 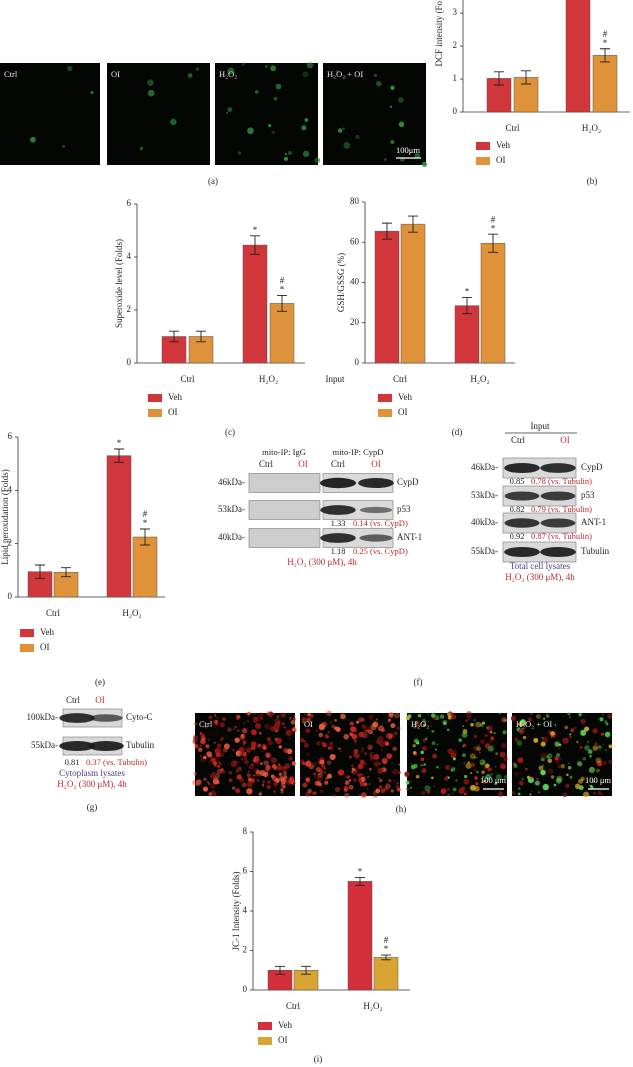 What do you see at coordinates (255, 230) in the screenshot?
I see `significance-mark: *` at bounding box center [255, 230].